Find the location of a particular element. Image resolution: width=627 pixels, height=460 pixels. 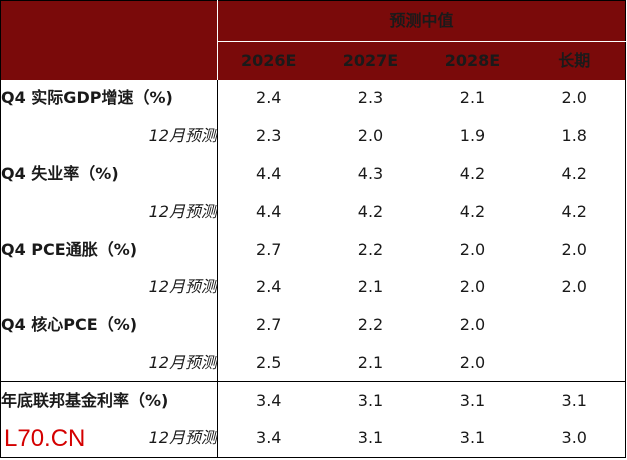

table-row-unemployment-dec-forecast: 12月预测 4.4 4.2 4.2 4.2 is located at coordinates (313, 211).